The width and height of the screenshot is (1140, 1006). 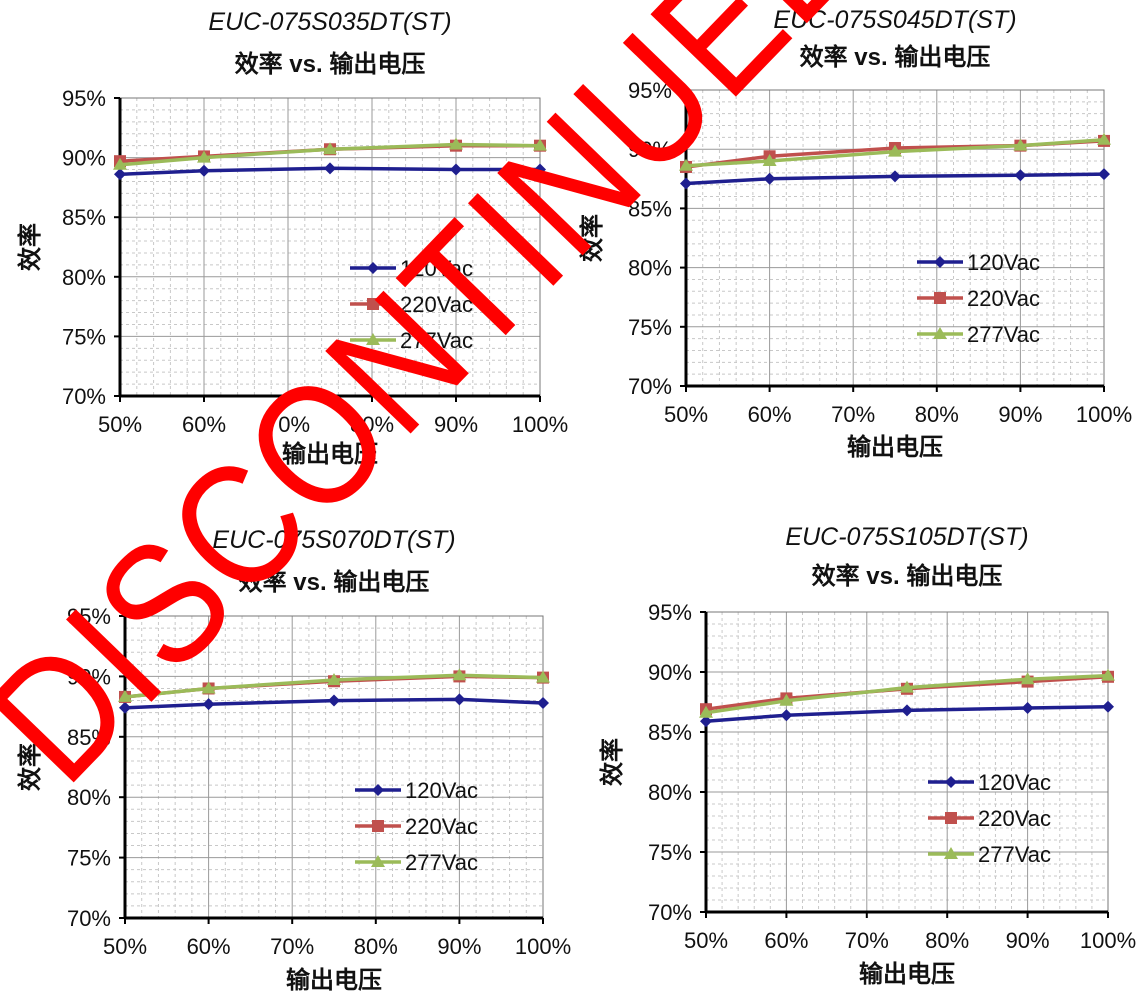 I want to click on y-tick-label: 80%, so click(x=650, y=268).